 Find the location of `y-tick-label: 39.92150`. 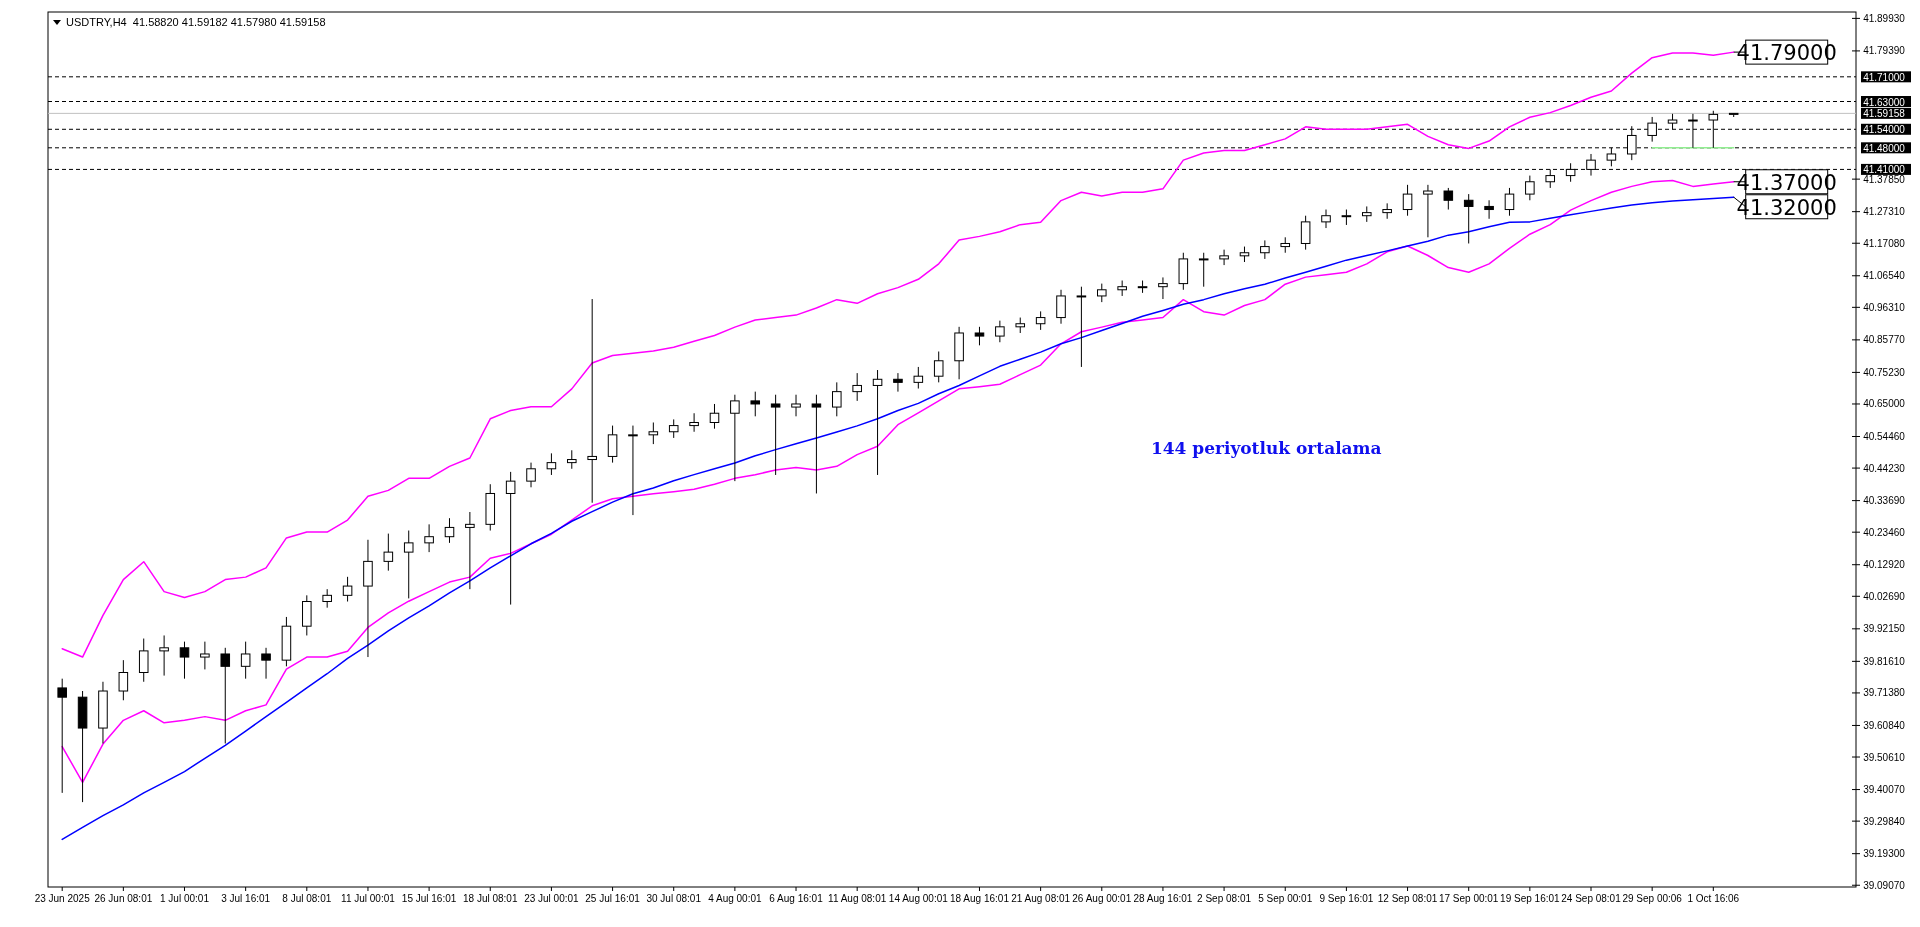

y-tick-label: 39.92150 is located at coordinates (1884, 629).